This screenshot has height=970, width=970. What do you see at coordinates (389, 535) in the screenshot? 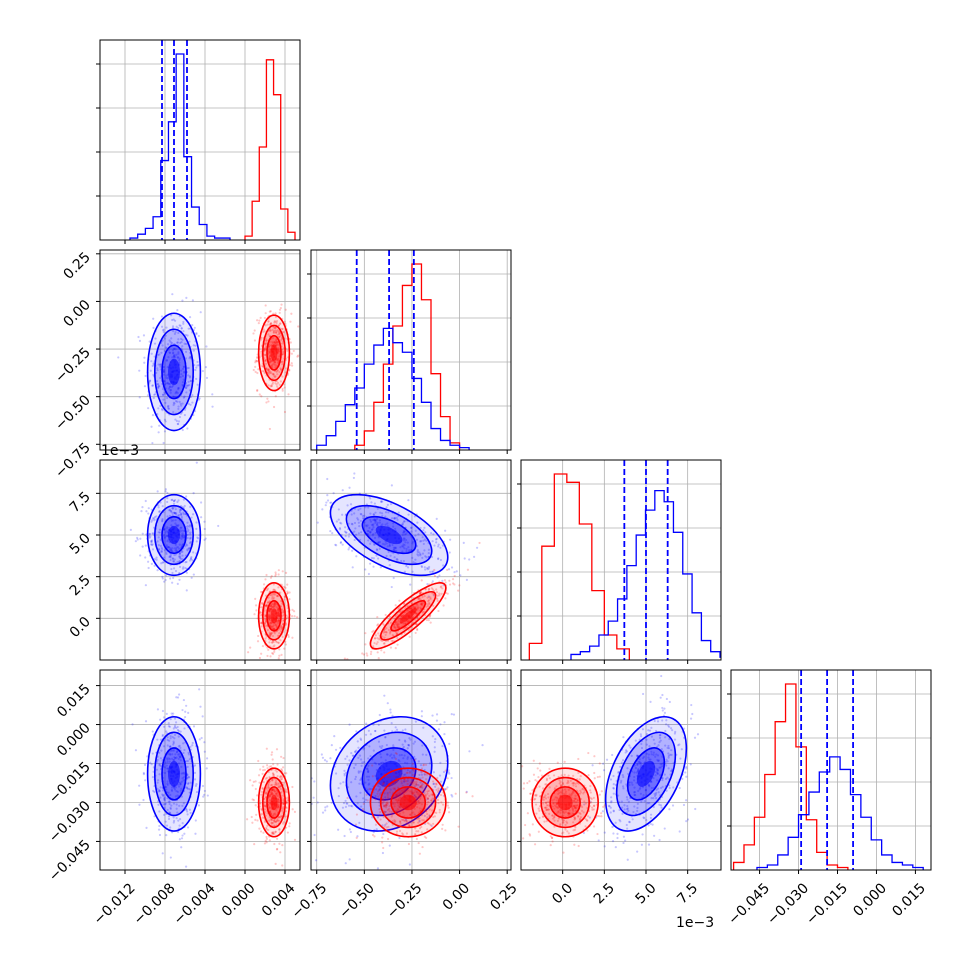
I see `contour-blue` at bounding box center [389, 535].